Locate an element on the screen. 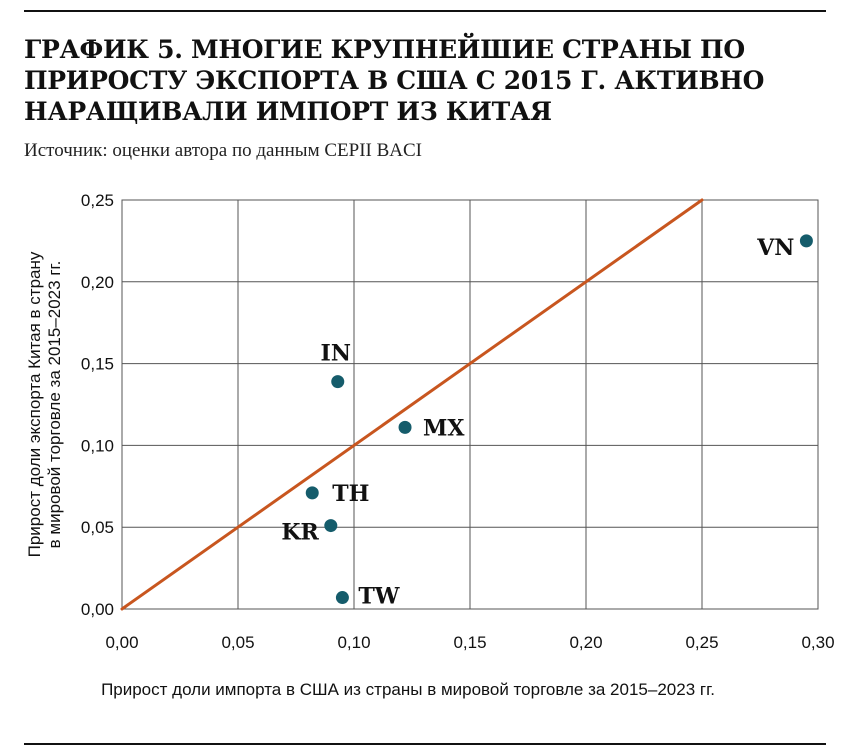  x-tick-label: 0,00 is located at coordinates (121, 642).